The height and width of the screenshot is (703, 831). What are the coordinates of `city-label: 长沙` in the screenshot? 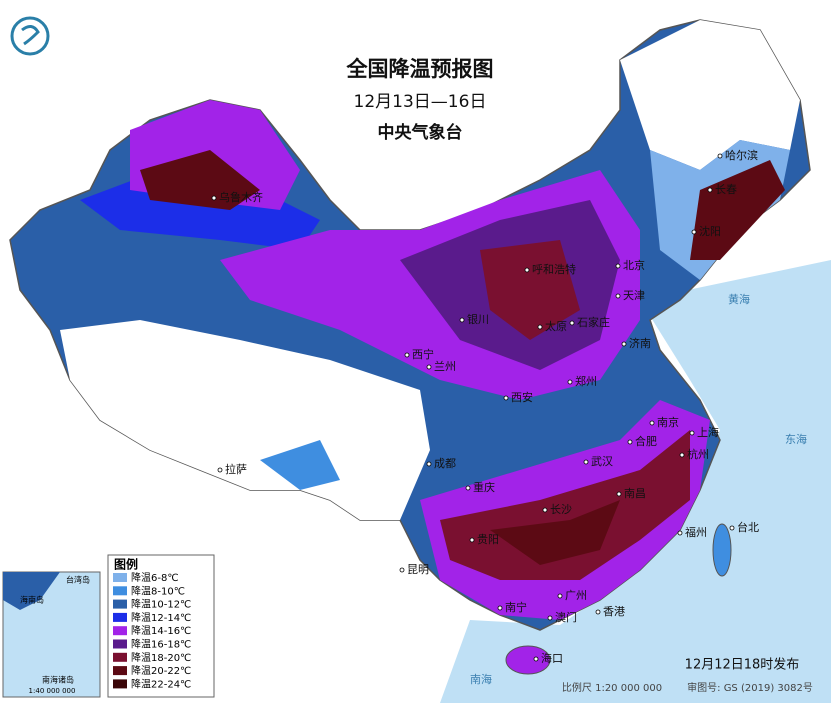 It's located at (561, 509).